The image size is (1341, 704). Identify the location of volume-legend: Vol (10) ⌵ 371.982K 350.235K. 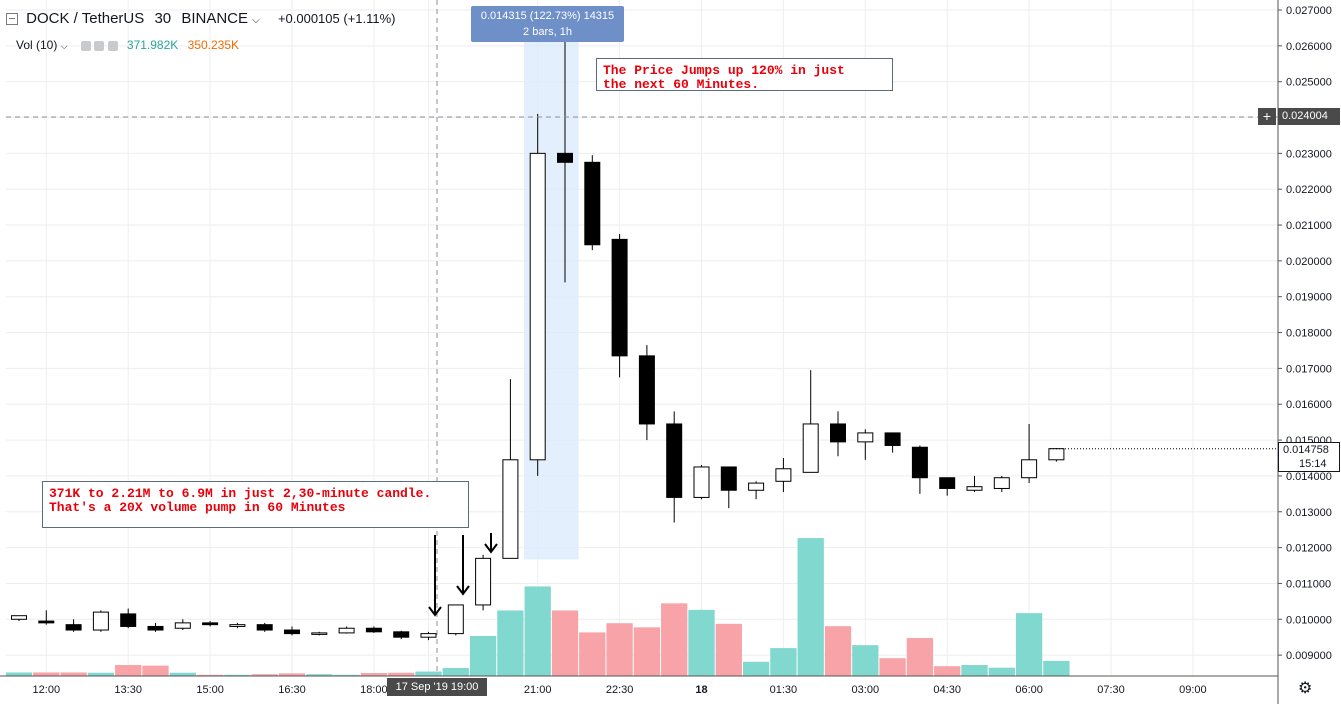
(127, 45).